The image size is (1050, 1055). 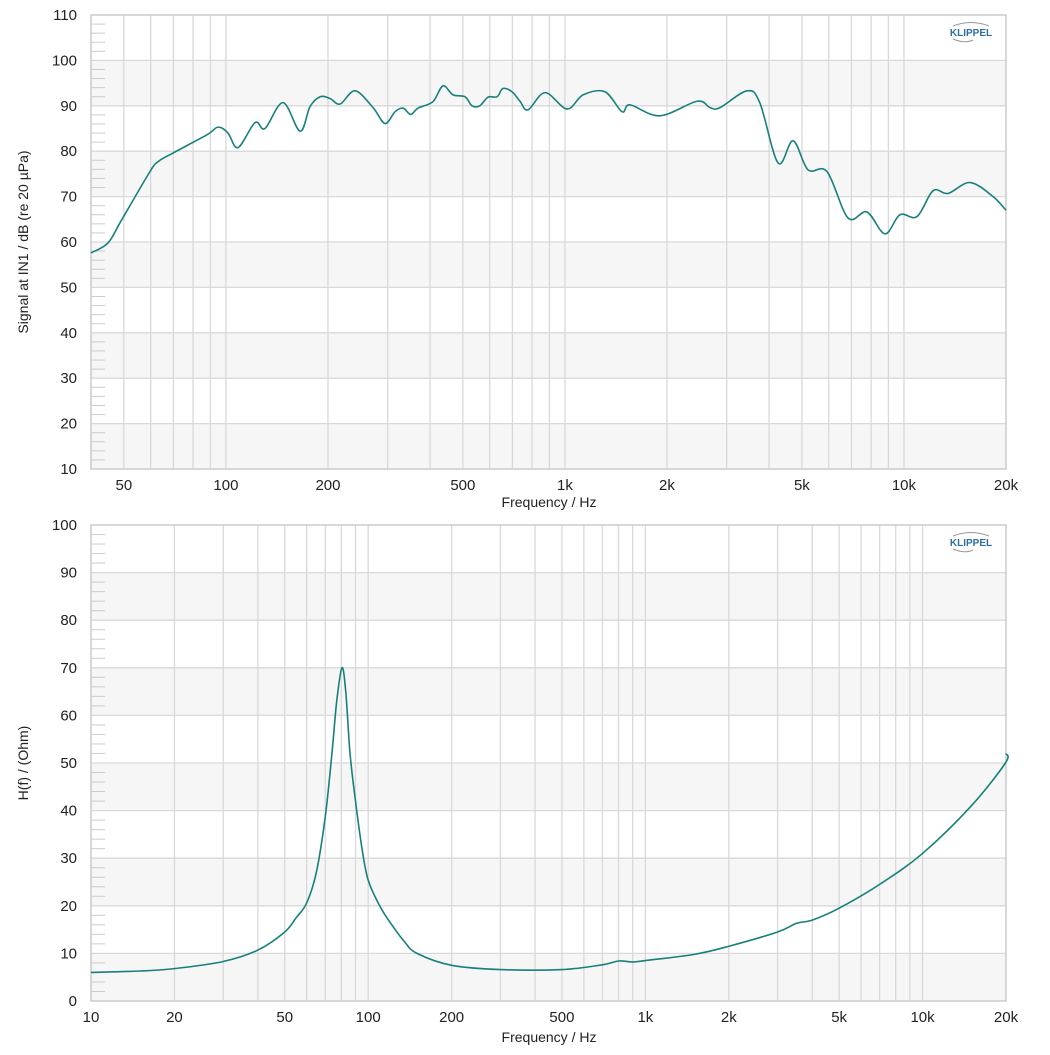 What do you see at coordinates (65, 15) in the screenshot?
I see `y-tick-label: 110` at bounding box center [65, 15].